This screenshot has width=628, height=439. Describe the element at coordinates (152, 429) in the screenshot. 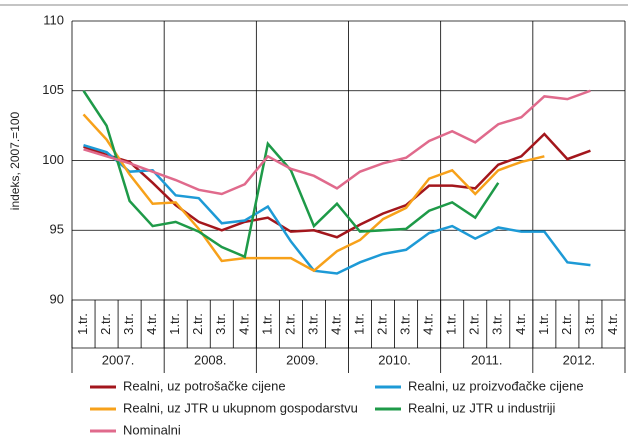

I see `legend-label: Nominalni` at that location.